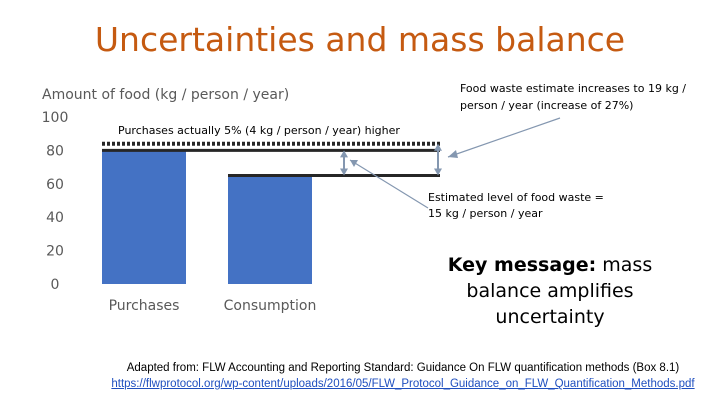 This screenshot has height=405, width=720. I want to click on waste-increase-arrow-head-top, so click(438, 147).